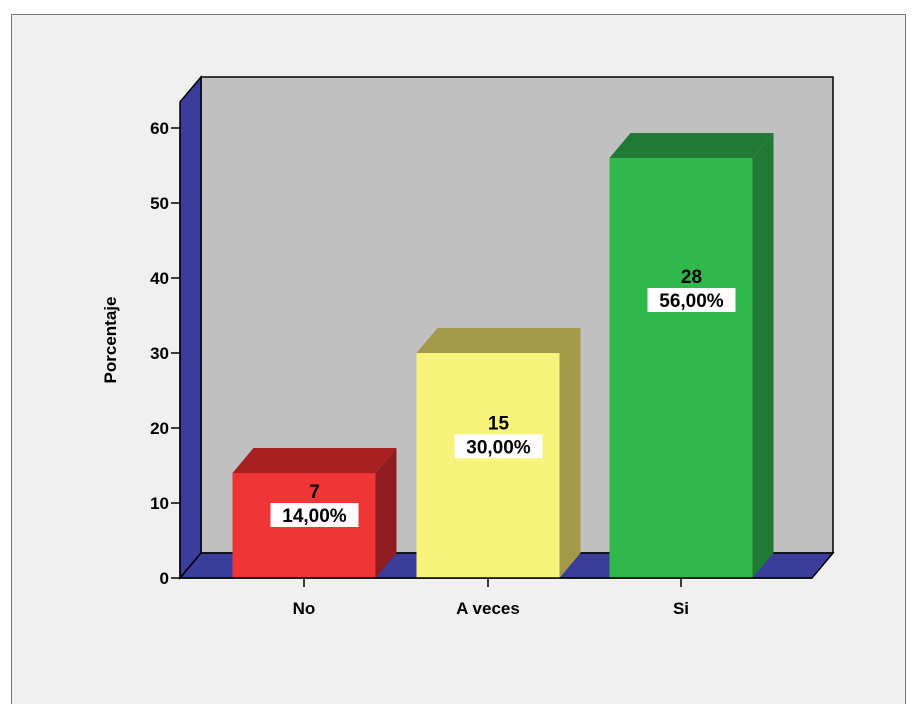  I want to click on data-label-count: 7, so click(314, 492).